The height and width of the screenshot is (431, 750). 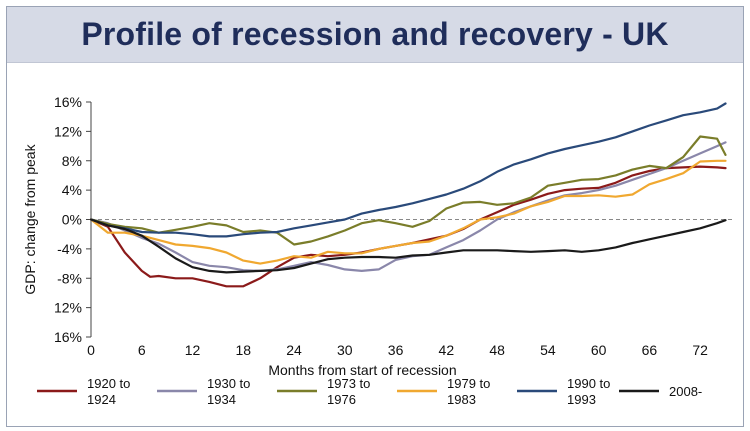 What do you see at coordinates (294, 350) in the screenshot?
I see `x-tick-label: 24` at bounding box center [294, 350].